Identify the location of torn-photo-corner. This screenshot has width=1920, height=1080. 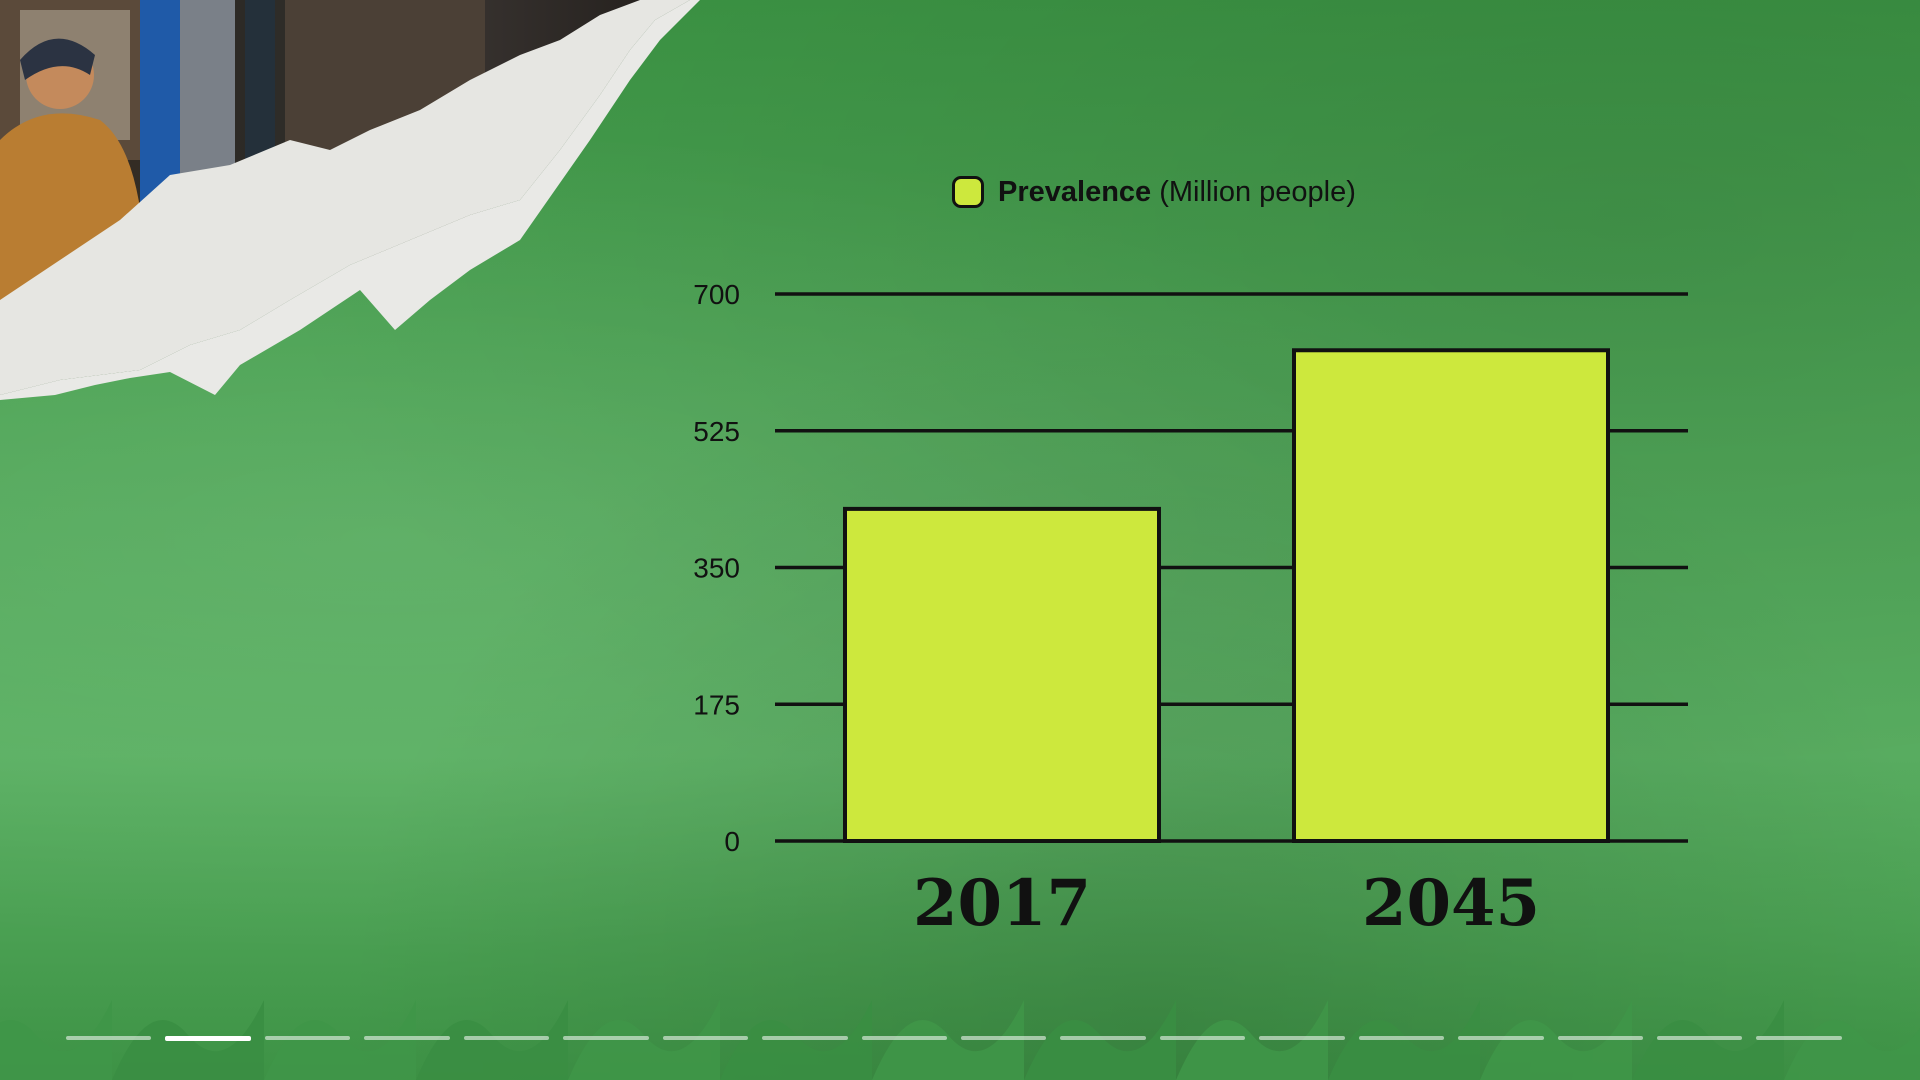
(350, 200).